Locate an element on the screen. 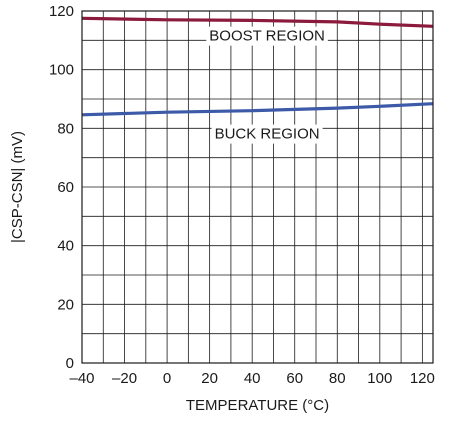 Image resolution: width=455 pixels, height=421 pixels. y-tick-label: 0 is located at coordinates (70, 363).